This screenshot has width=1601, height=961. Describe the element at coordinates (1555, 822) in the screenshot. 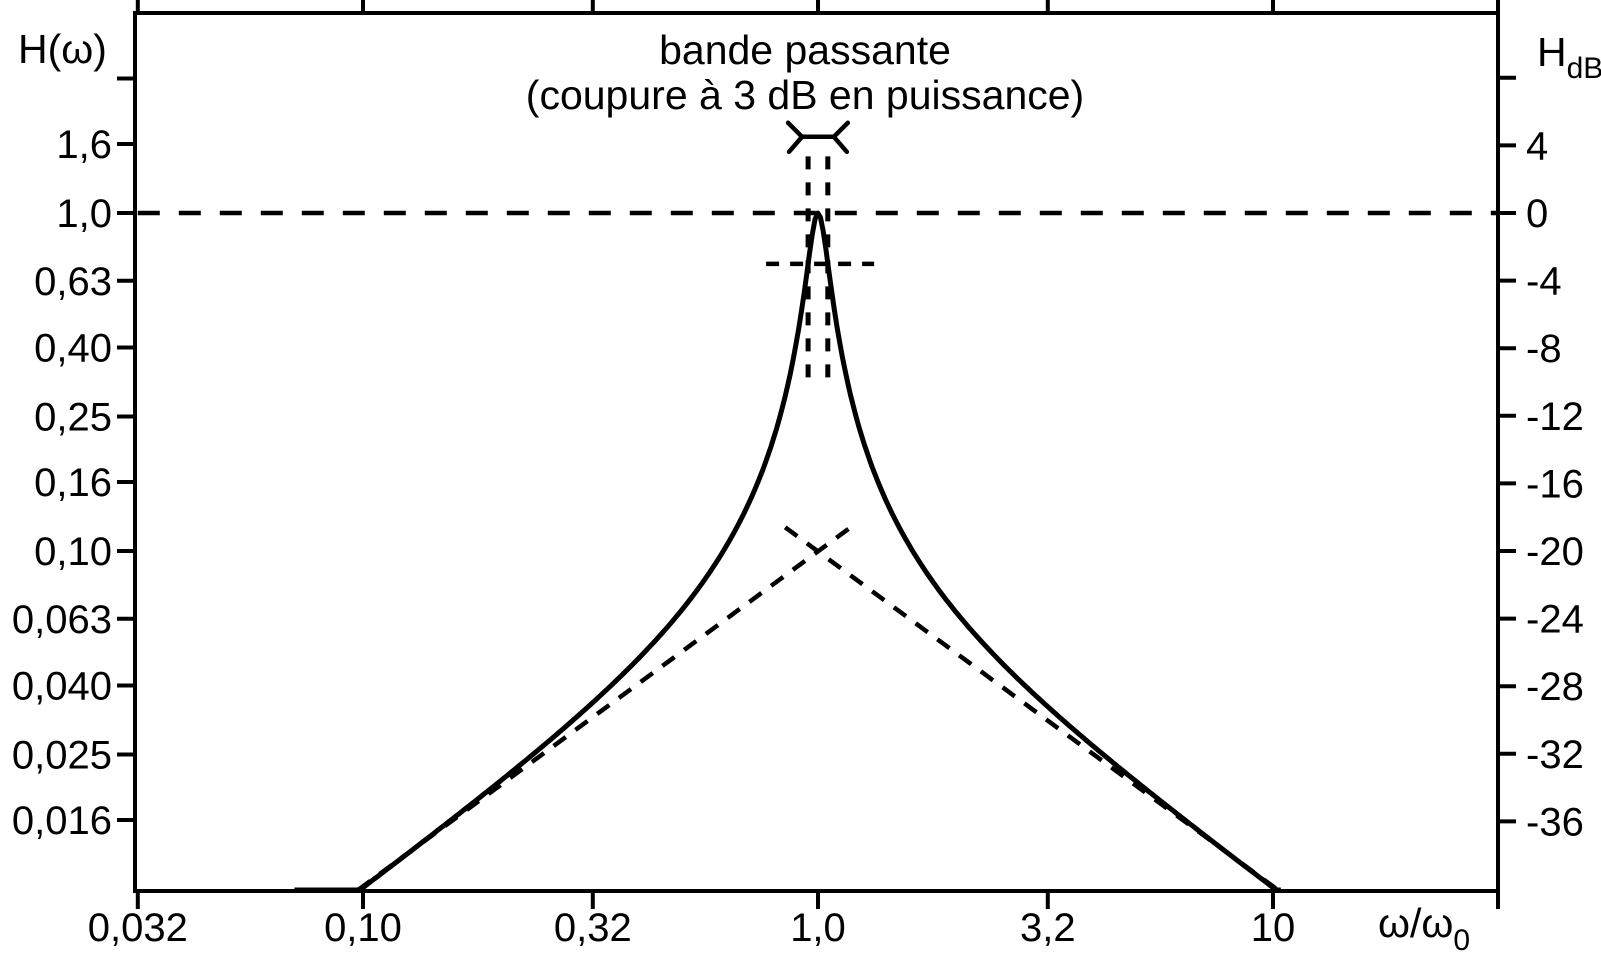

I see `y-right-tick-label: -36` at that location.